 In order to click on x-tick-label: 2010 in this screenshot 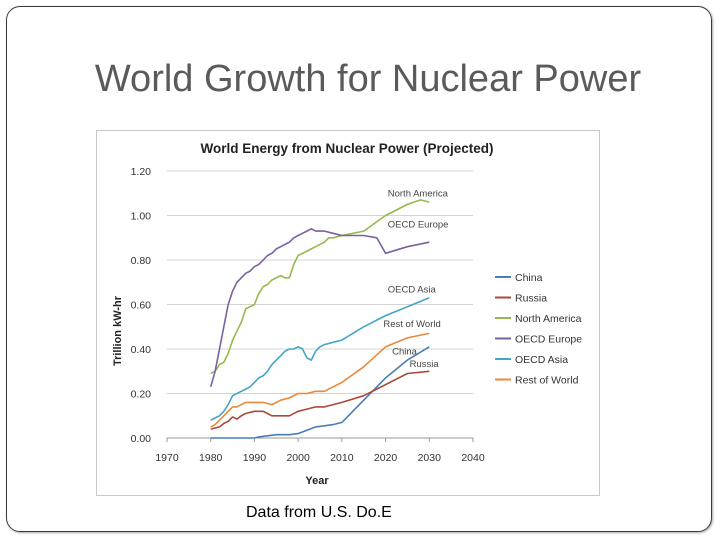, I will do `click(342, 458)`.